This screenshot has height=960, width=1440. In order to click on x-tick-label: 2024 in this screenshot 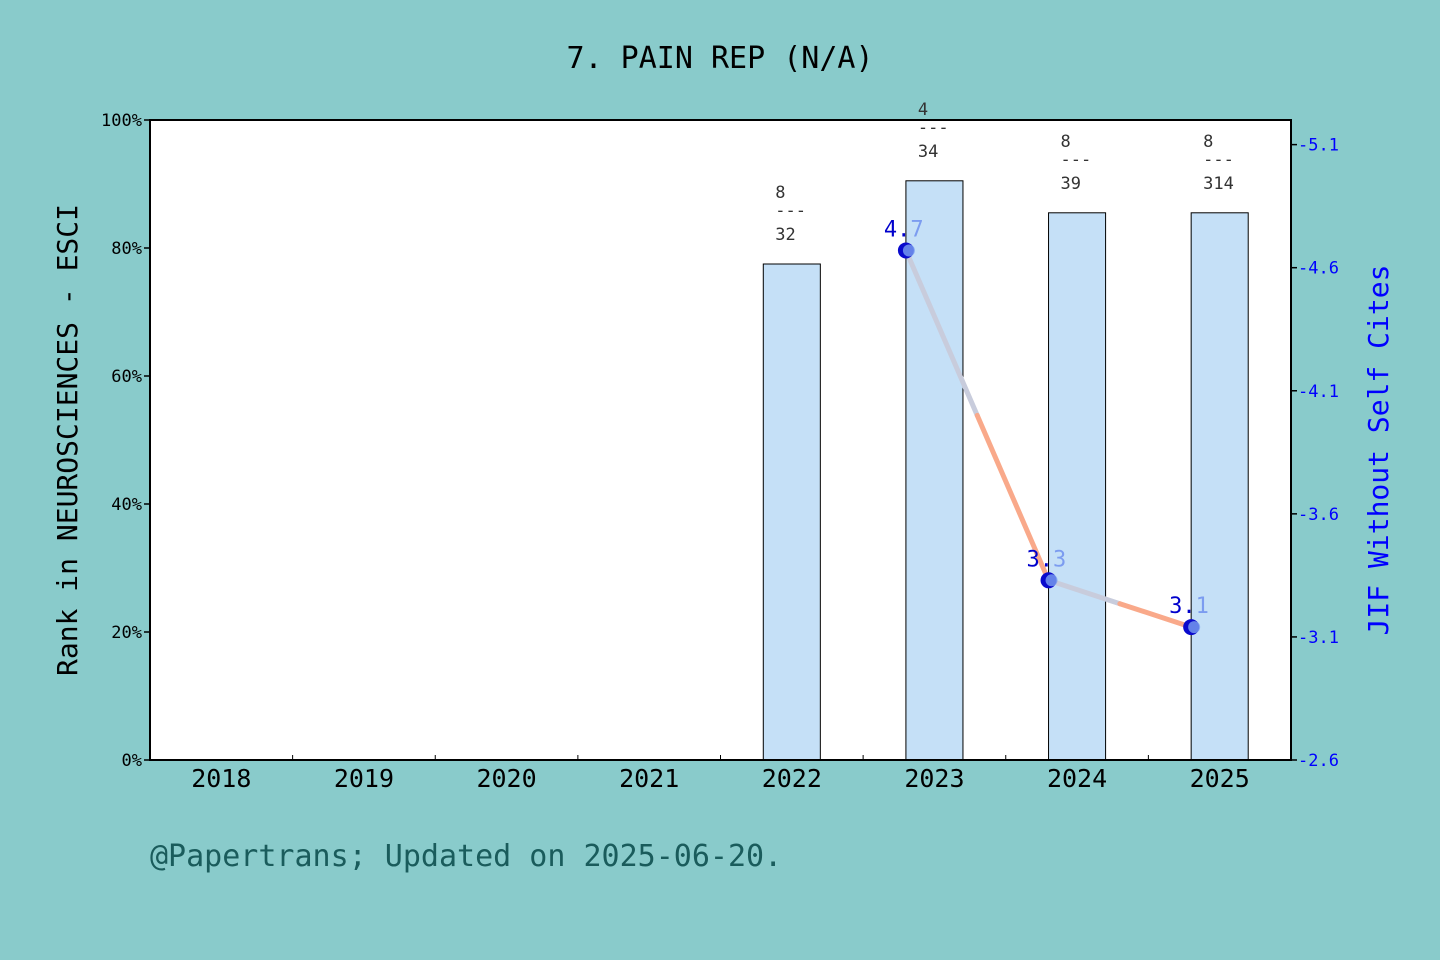, I will do `click(1077, 778)`.